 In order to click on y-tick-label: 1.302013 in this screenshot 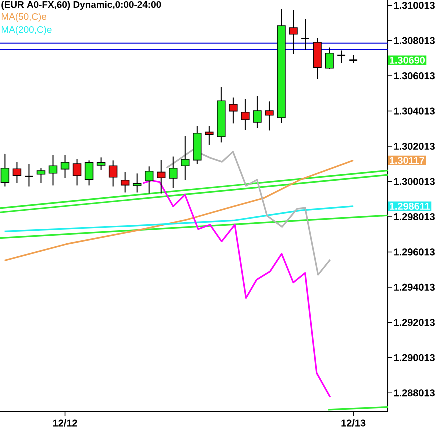, I will do `click(414, 146)`.